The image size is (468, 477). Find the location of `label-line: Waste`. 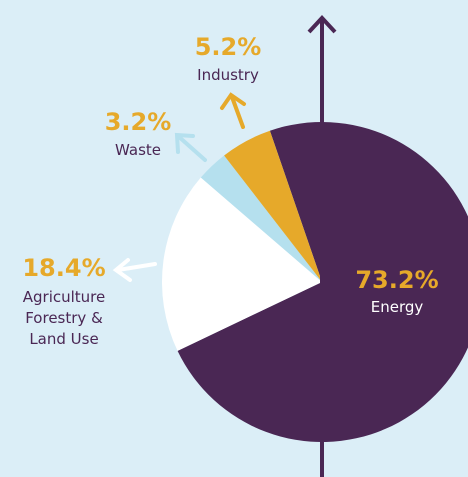

label-line: Waste is located at coordinates (138, 150).